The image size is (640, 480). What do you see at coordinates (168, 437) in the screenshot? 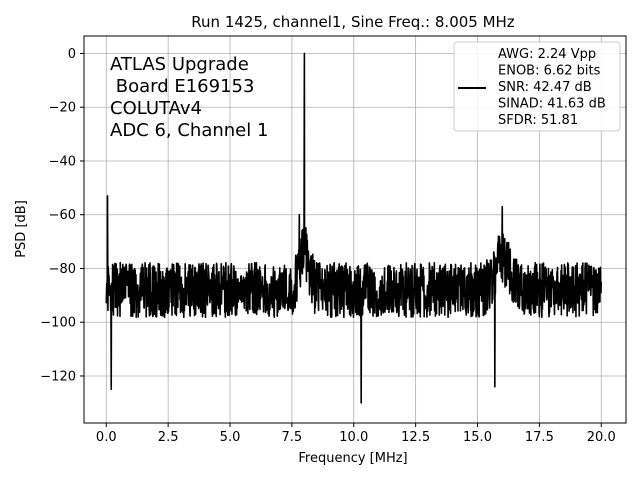
I see `x-tick-label: 2.5` at bounding box center [168, 437].